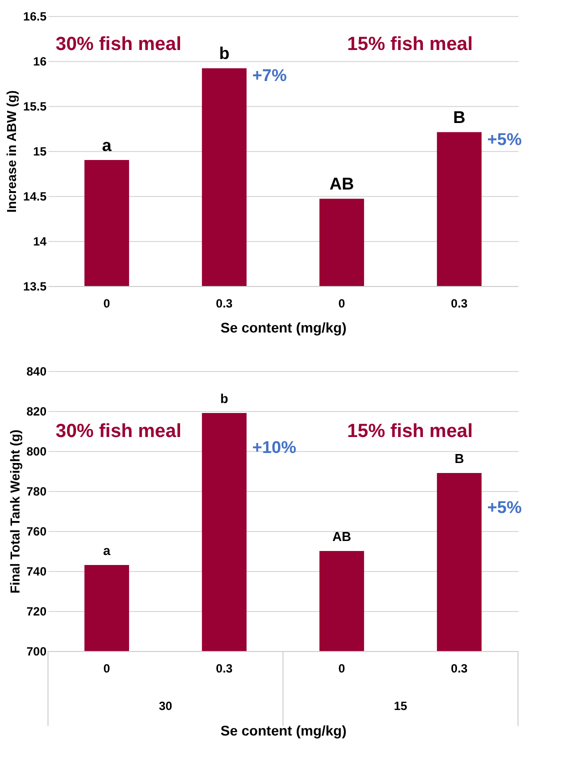 This screenshot has width=565, height=780. What do you see at coordinates (401, 706) in the screenshot?
I see `text: 15` at bounding box center [401, 706].